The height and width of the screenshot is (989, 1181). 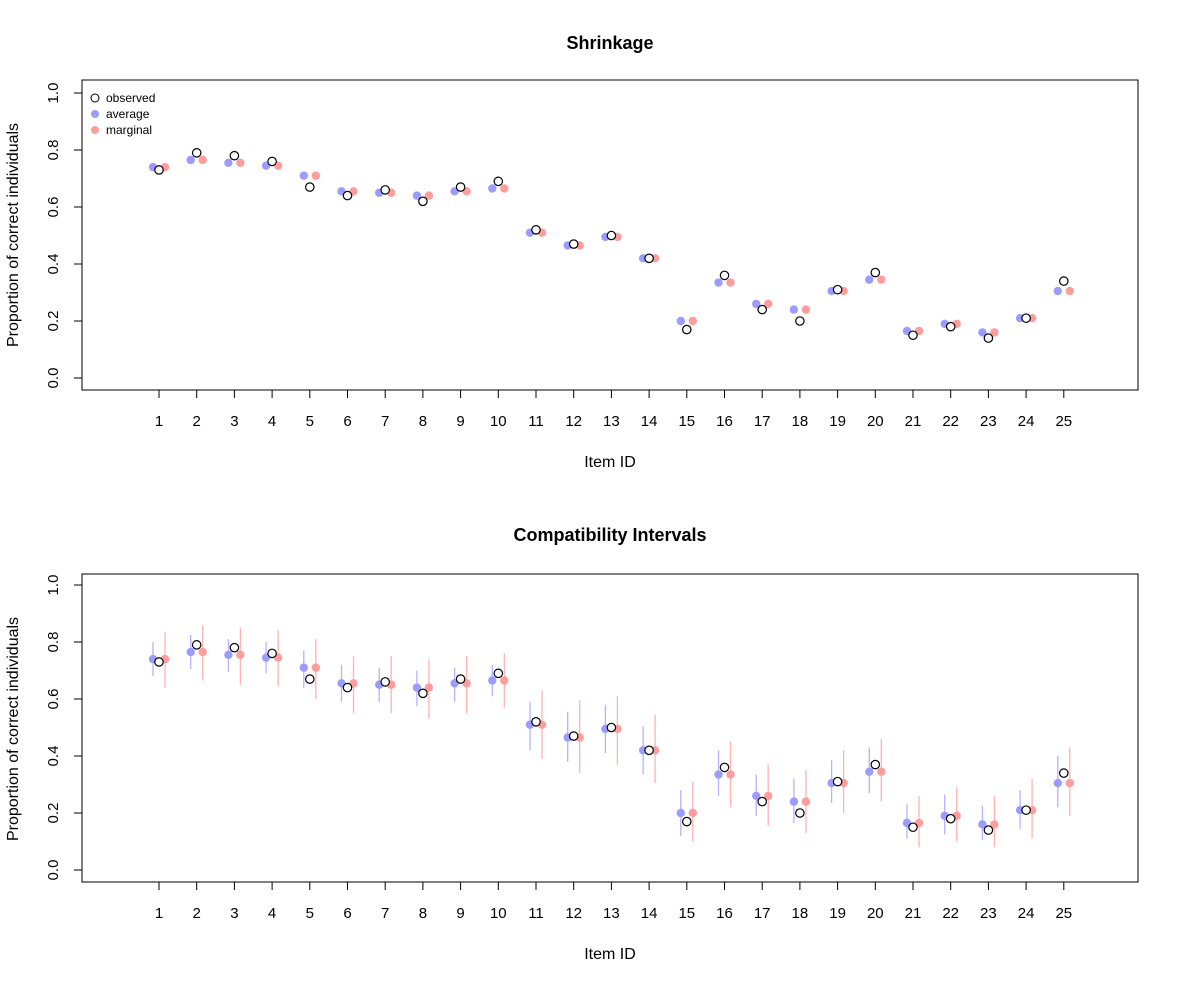 I want to click on x-tick-label: 14, so click(x=649, y=421).